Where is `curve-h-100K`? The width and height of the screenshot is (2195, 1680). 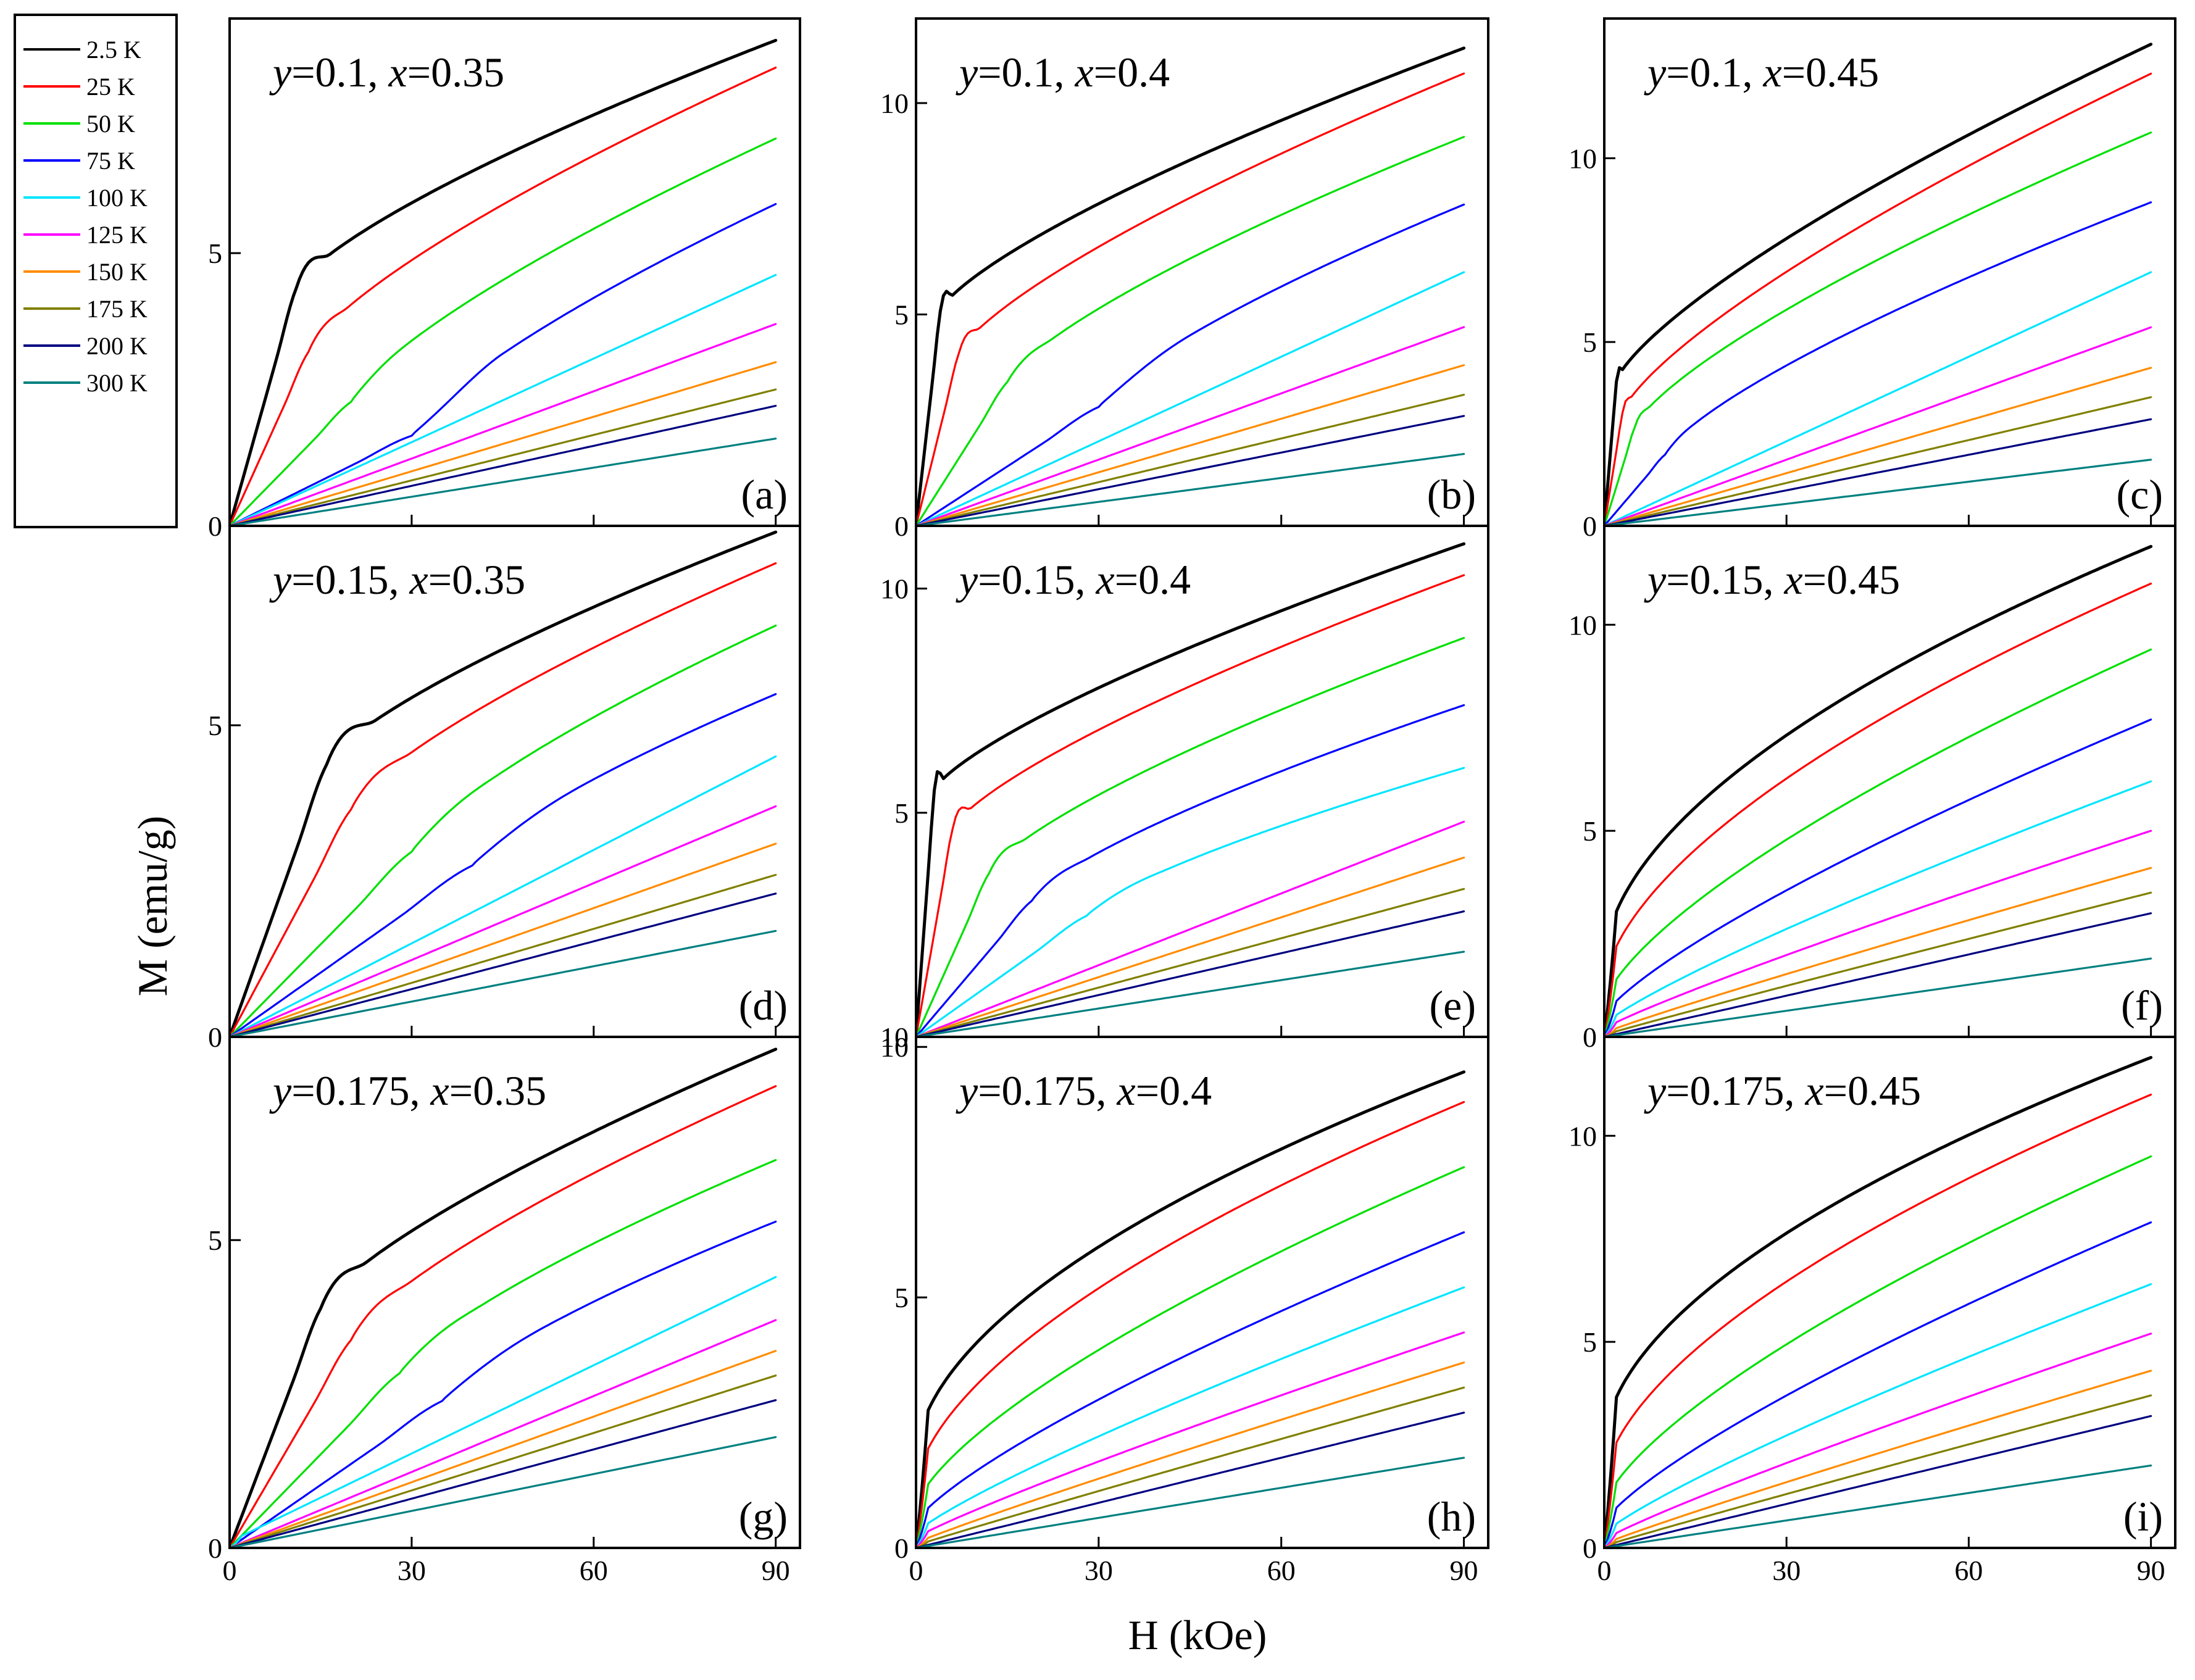 curve-h-100K is located at coordinates (1190, 1417).